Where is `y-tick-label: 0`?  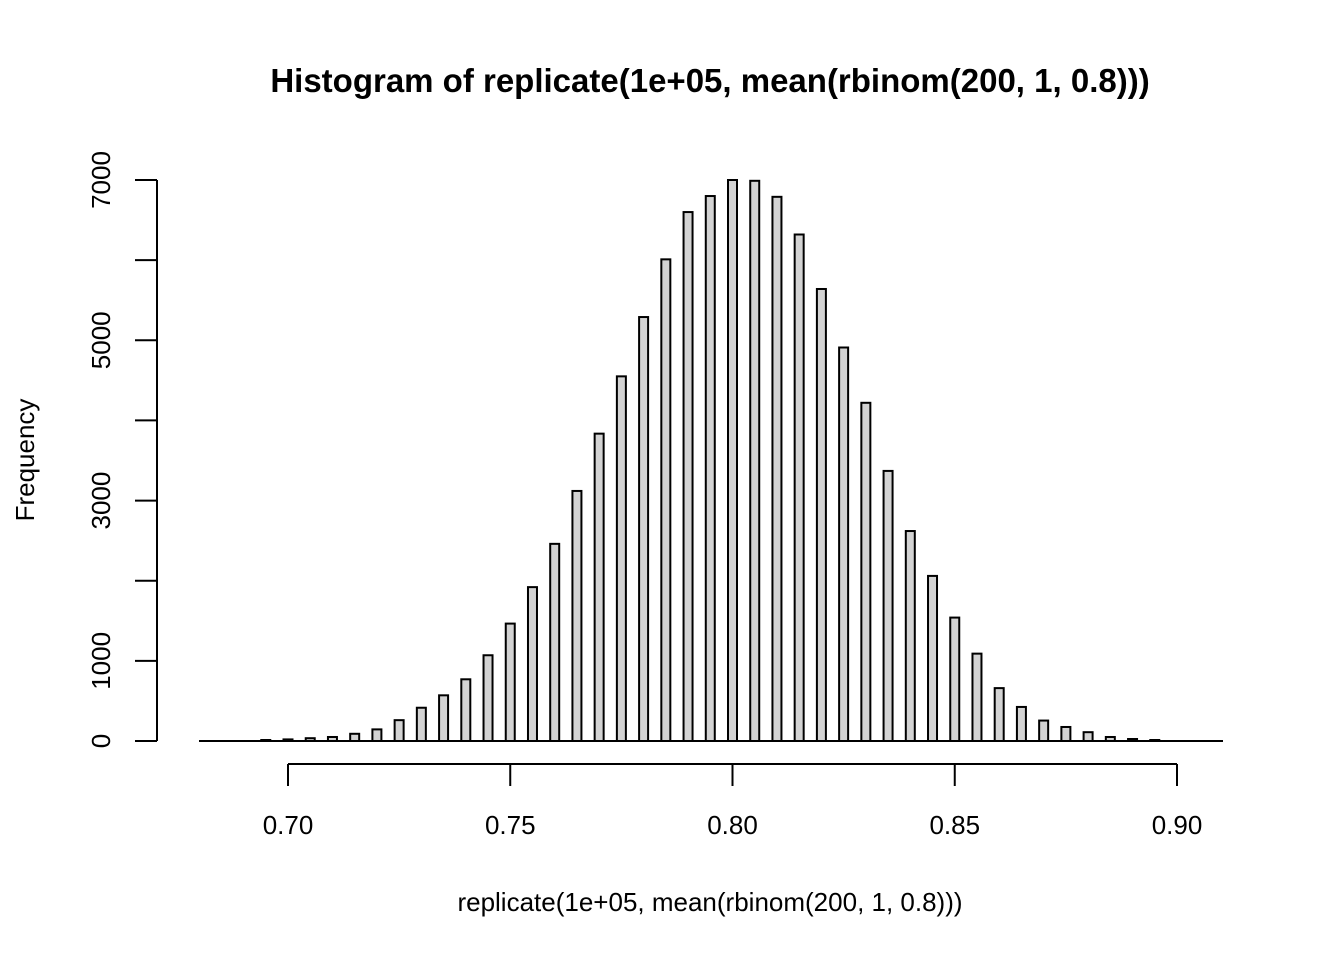 y-tick-label: 0 is located at coordinates (101, 741).